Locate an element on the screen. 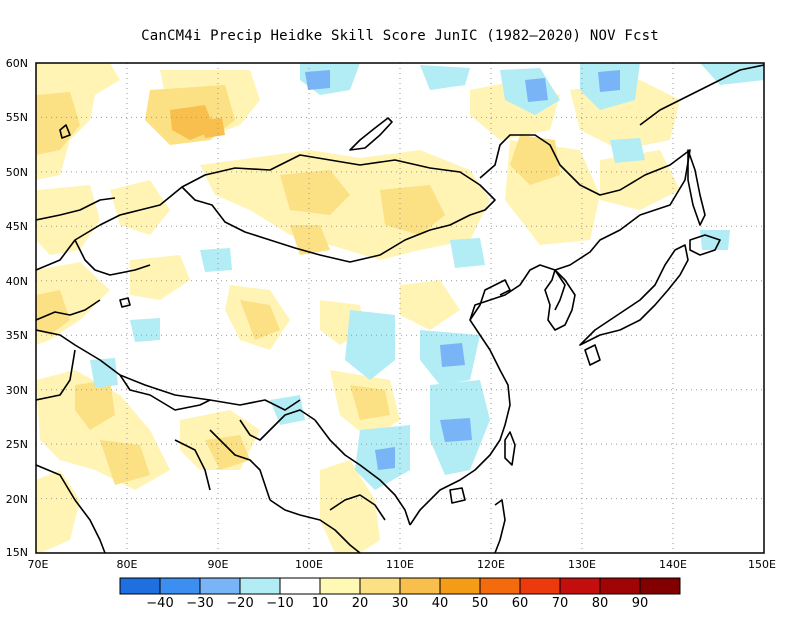 The width and height of the screenshot is (800, 618). colorbar-tick-label: −10 is located at coordinates (280, 603).